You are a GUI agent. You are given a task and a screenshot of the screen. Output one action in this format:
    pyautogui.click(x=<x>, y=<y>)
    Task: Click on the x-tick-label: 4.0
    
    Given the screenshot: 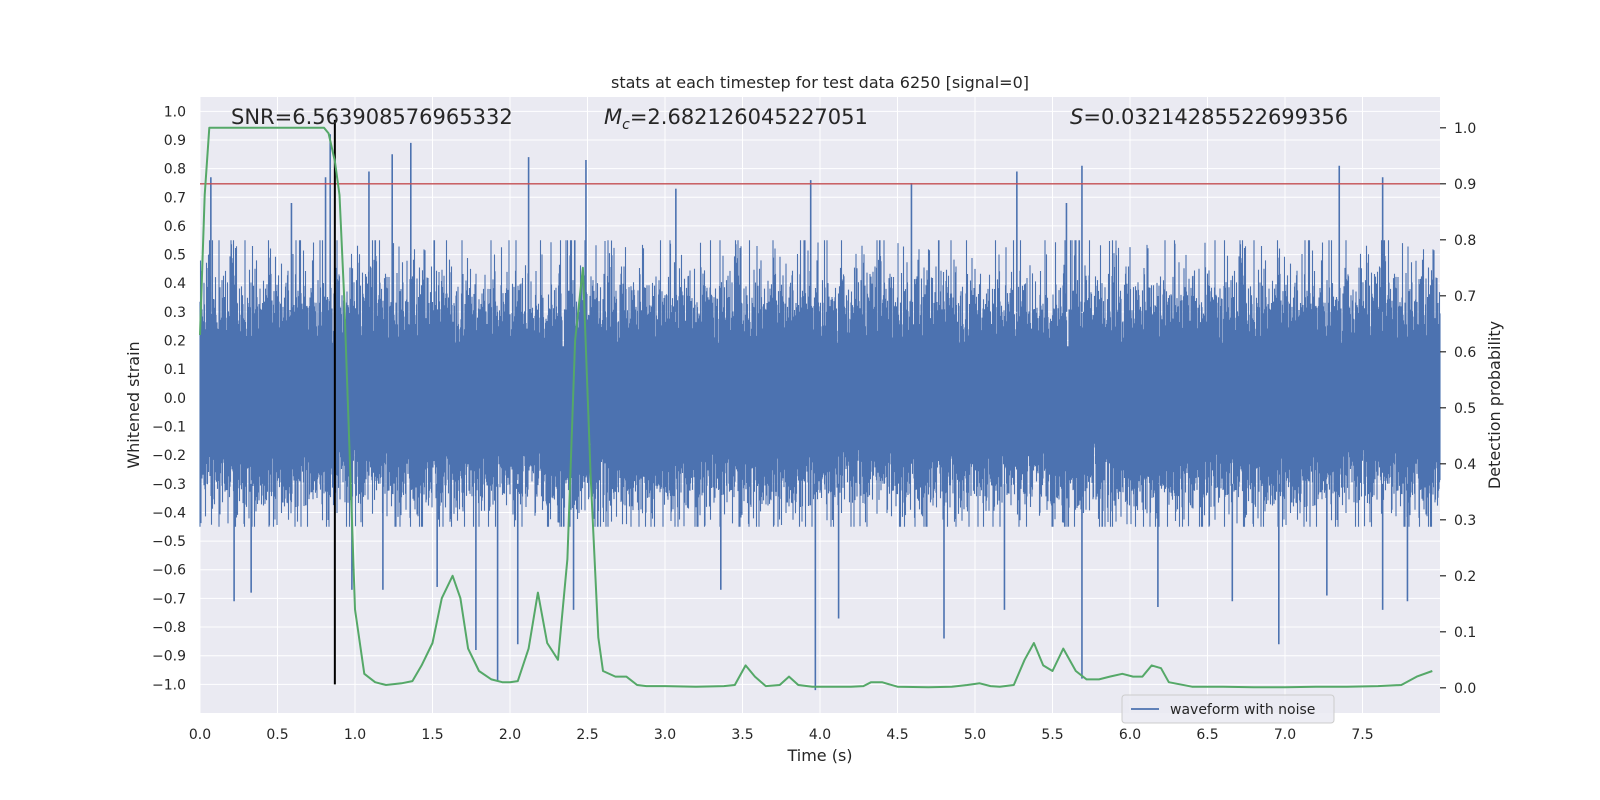 What is the action you would take?
    pyautogui.click(x=820, y=735)
    